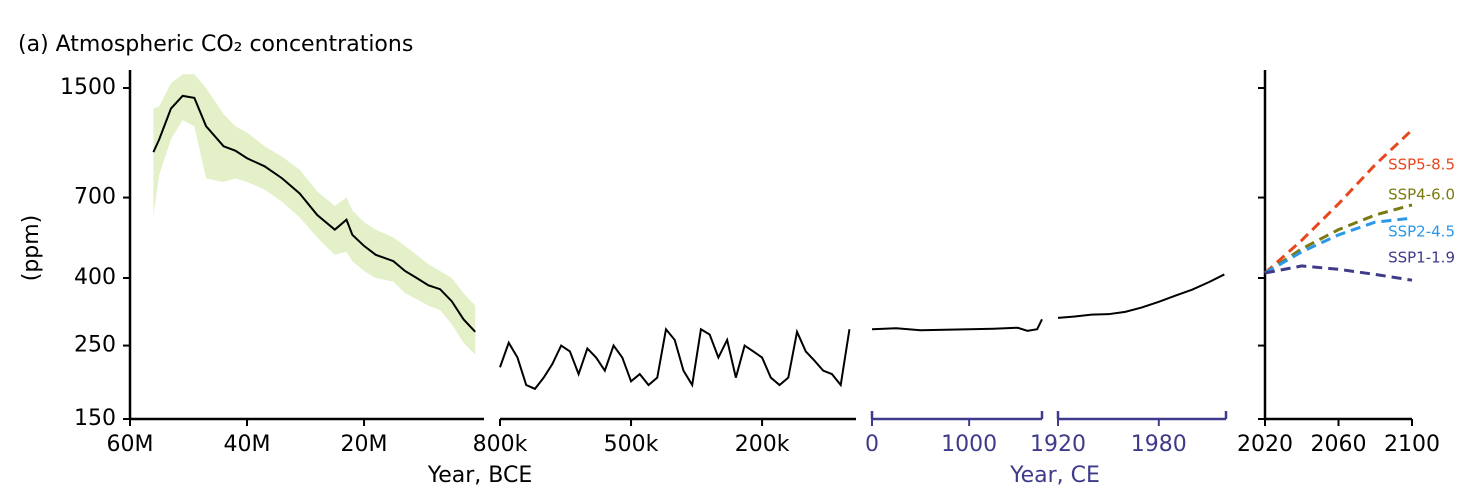  I want to click on x-tick-label: 40M, so click(247, 444).